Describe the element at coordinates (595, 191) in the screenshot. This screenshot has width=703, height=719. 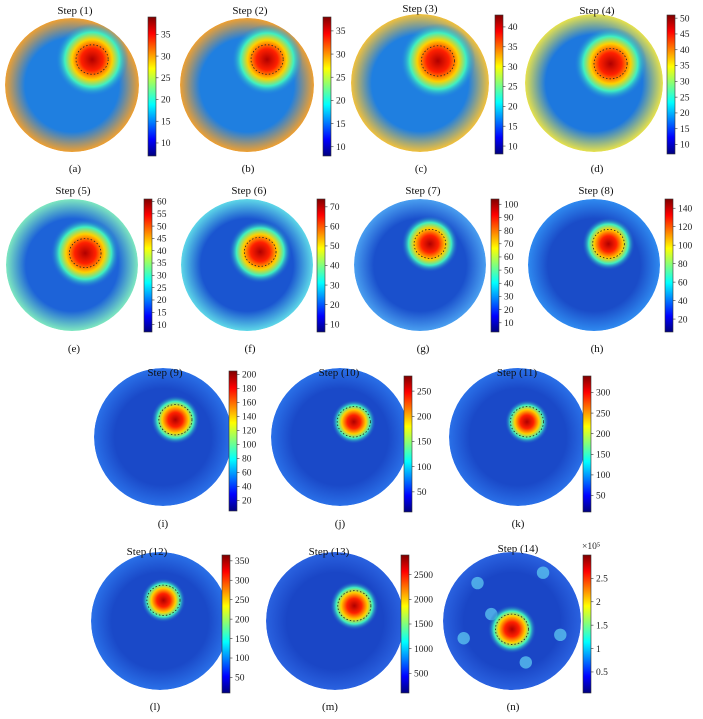
I see `panel-title: Step (8)` at that location.